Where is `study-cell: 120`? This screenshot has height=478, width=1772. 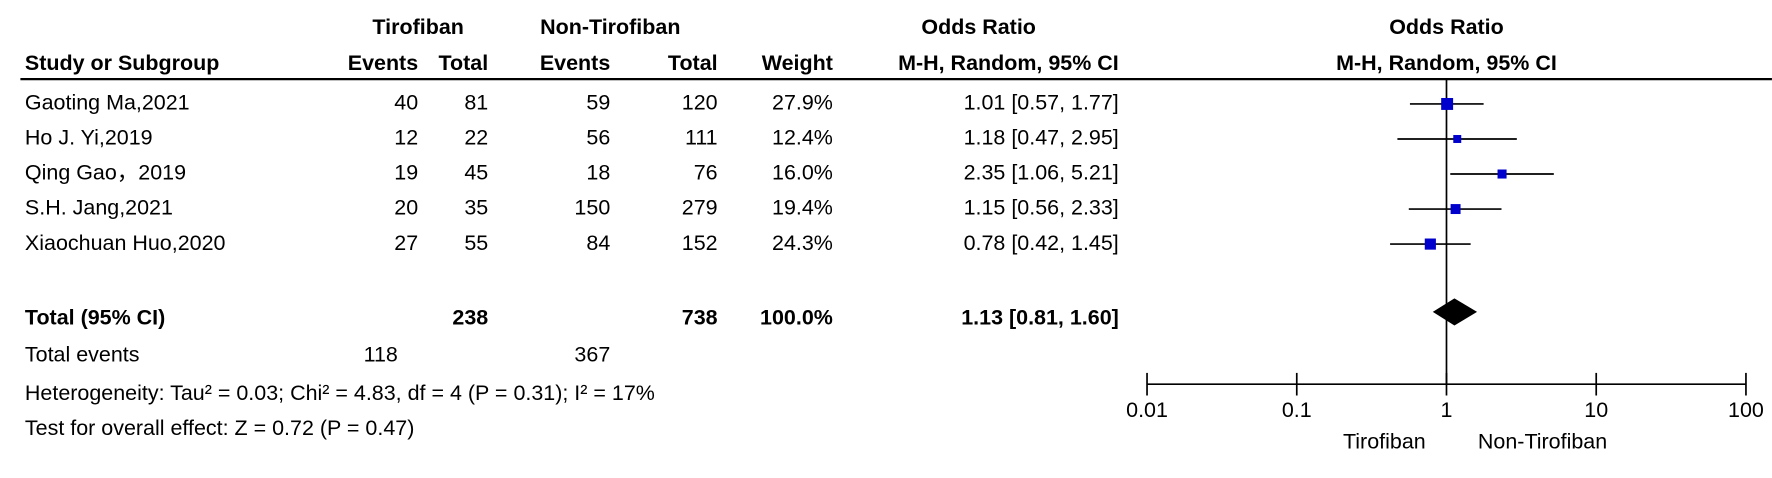
study-cell: 120 is located at coordinates (700, 103).